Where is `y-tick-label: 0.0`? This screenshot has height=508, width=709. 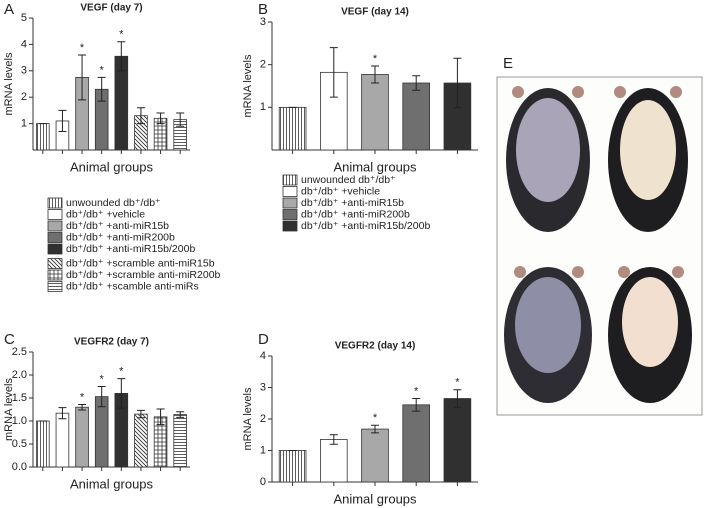
y-tick-label: 0.0 is located at coordinates (19, 467).